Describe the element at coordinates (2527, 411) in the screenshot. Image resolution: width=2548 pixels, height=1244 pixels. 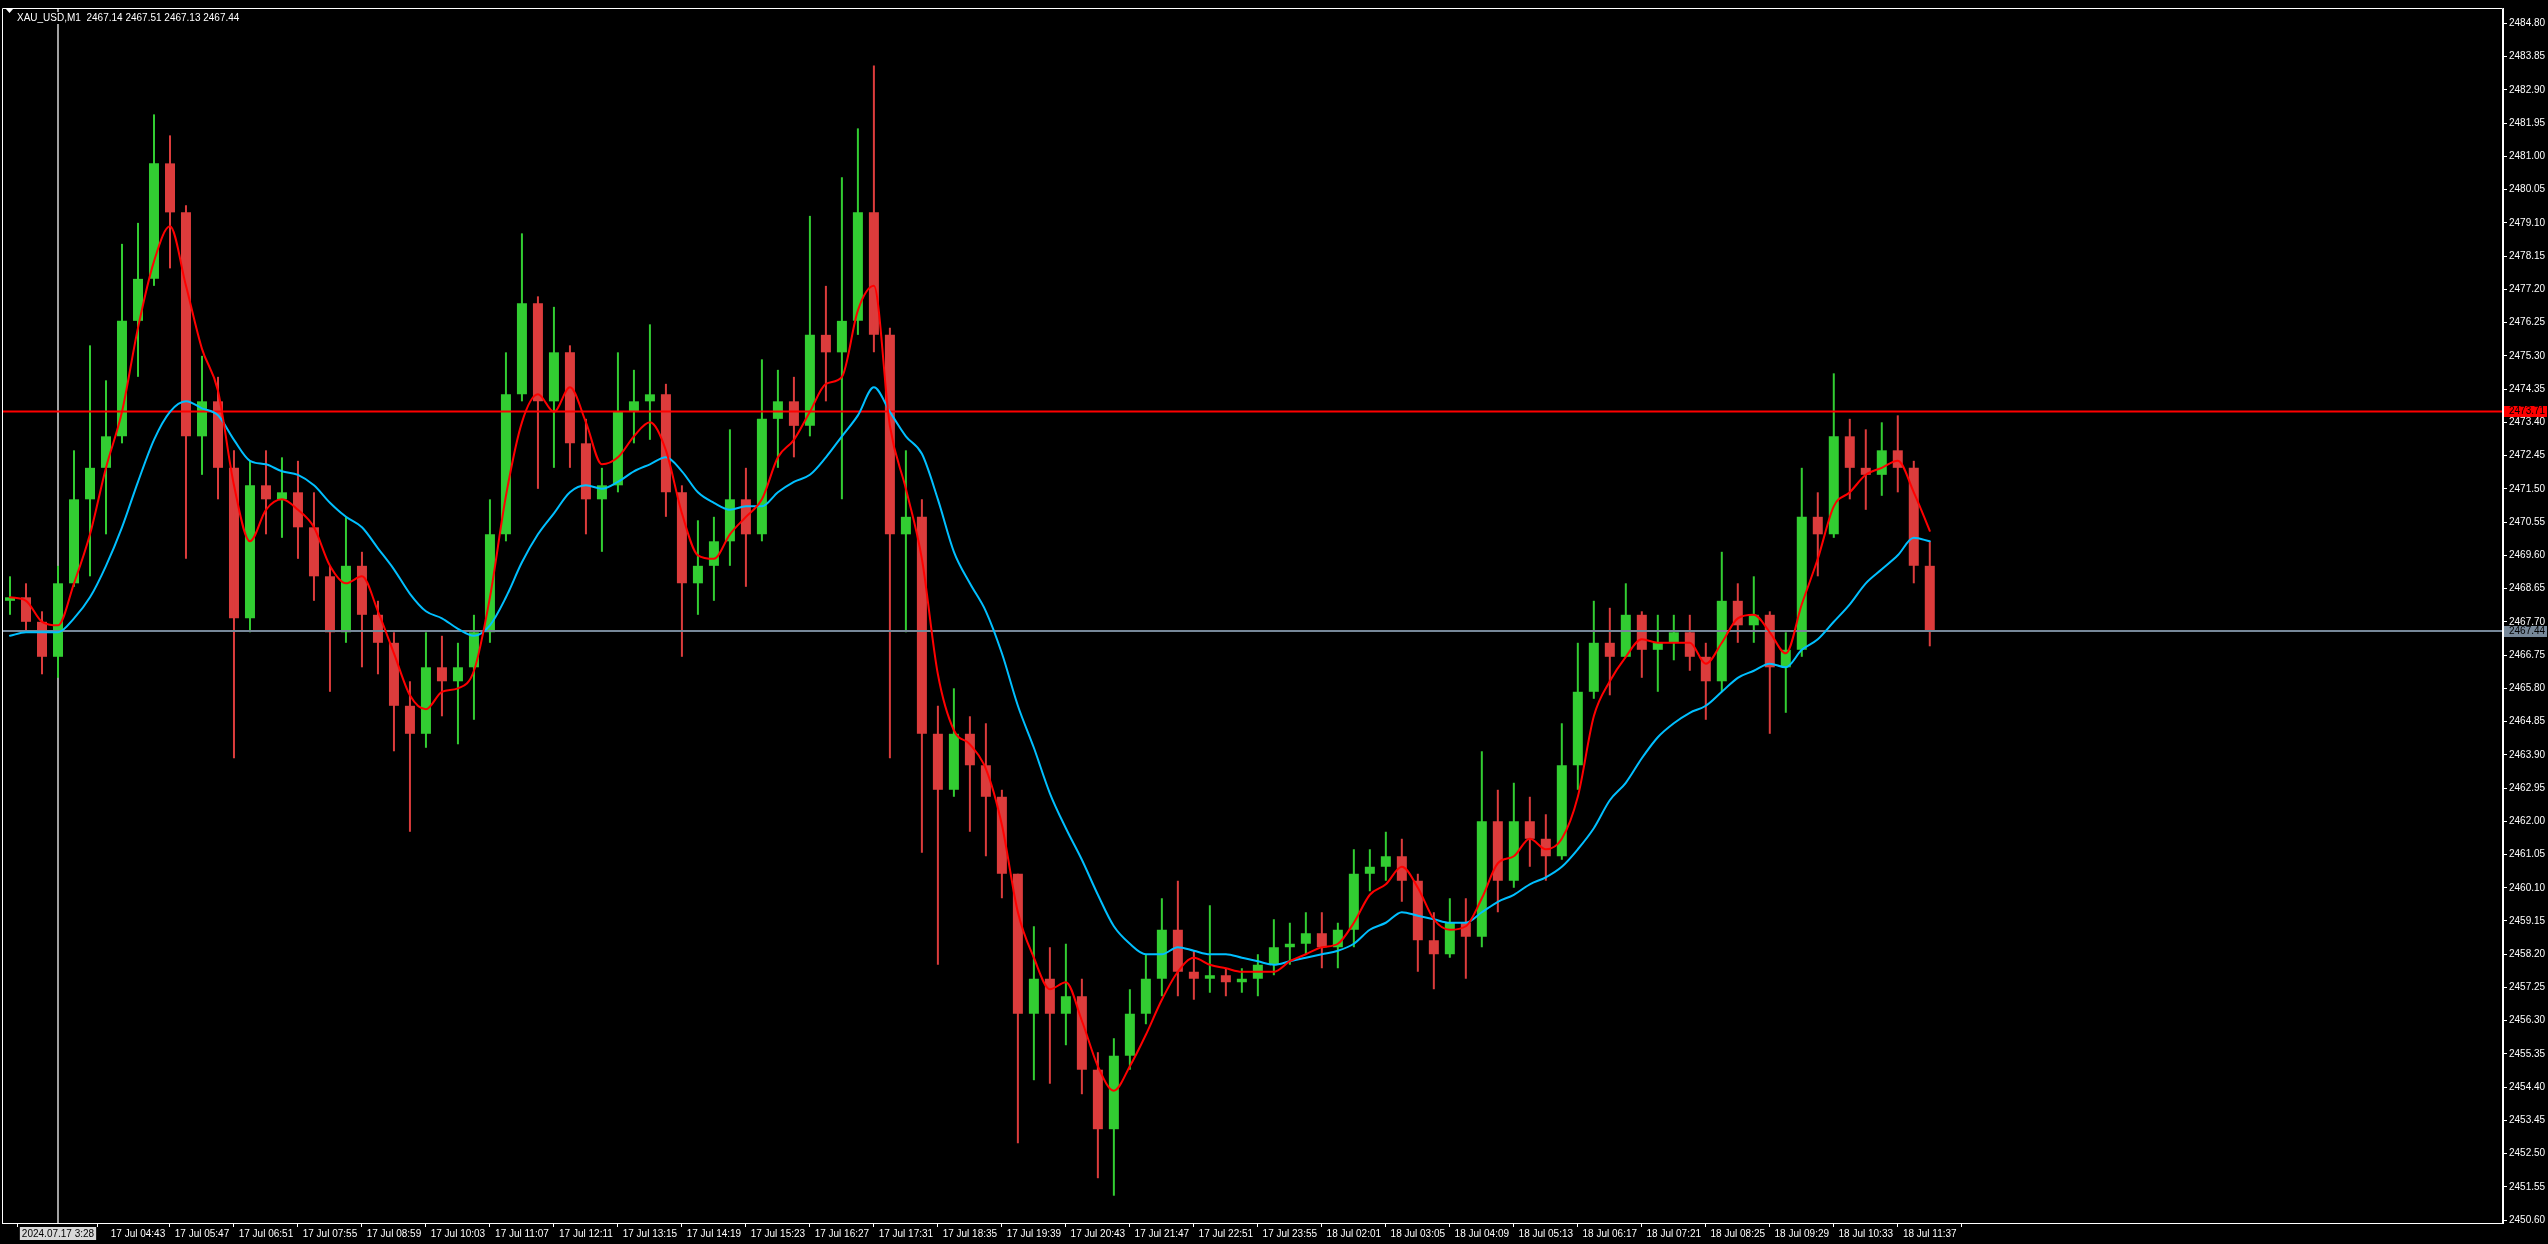
I see `ref-line-label: 2473.71` at that location.